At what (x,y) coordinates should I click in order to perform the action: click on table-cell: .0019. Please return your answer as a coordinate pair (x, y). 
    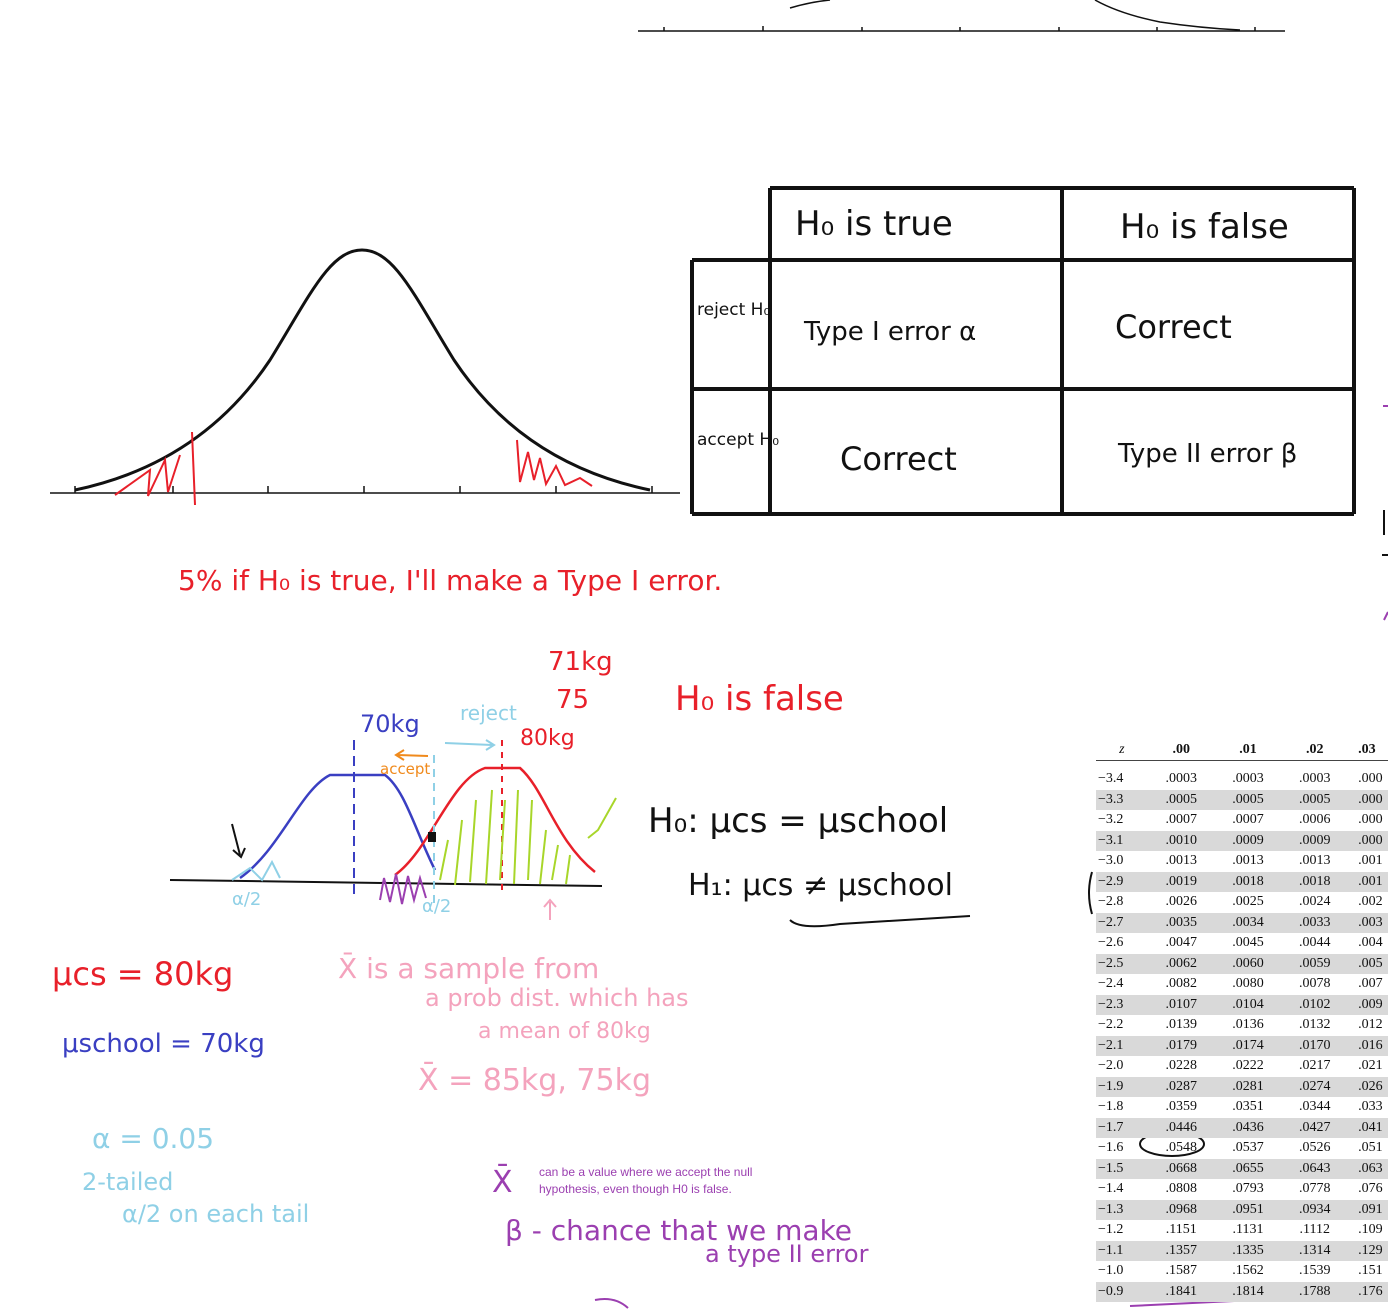
    Looking at the image, I should click on (1181, 881).